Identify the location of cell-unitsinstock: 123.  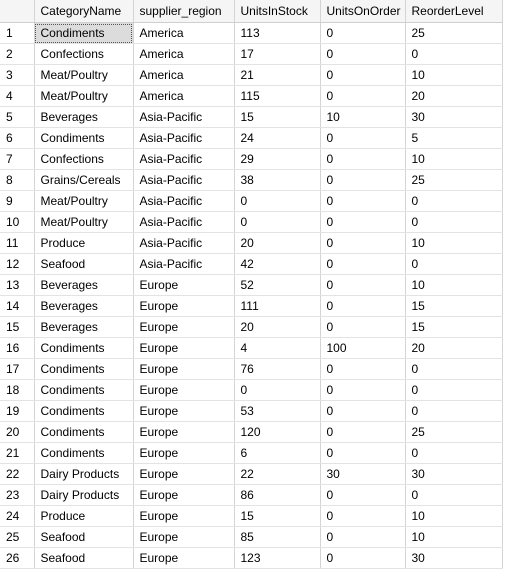
(277, 558).